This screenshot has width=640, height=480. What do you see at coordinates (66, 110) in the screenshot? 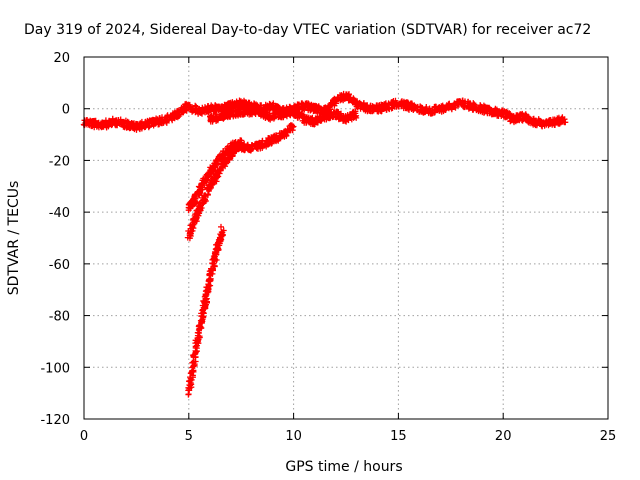
I see `y-tick-label: 0` at bounding box center [66, 110].